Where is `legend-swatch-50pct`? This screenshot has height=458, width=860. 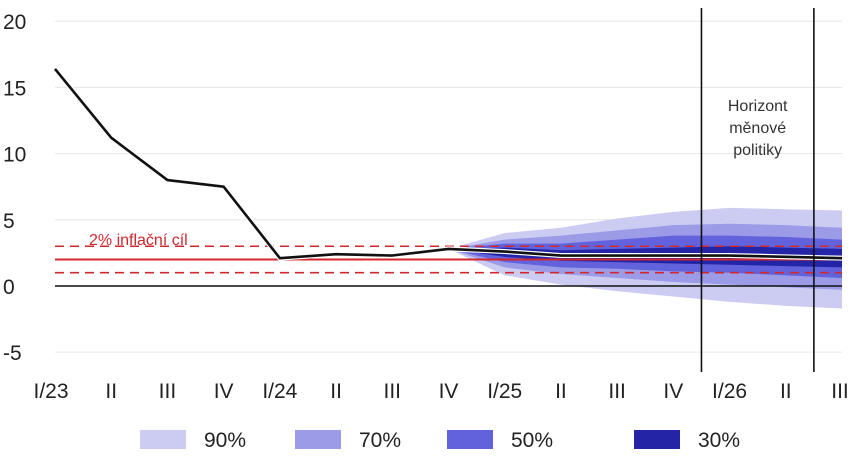
legend-swatch-50pct is located at coordinates (470, 439).